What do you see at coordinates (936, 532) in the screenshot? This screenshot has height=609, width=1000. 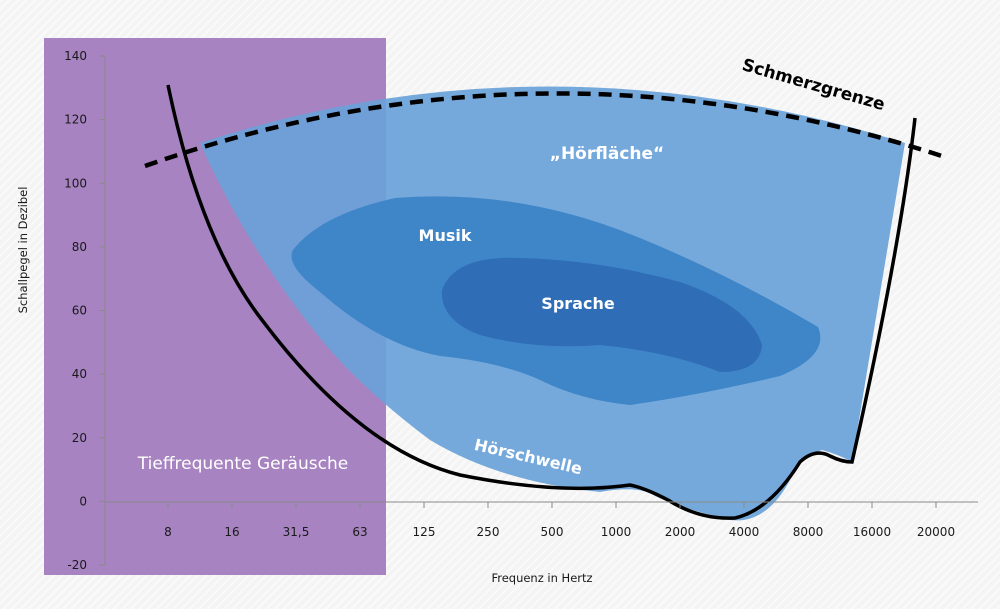 I see `x-tick-label: 20000` at bounding box center [936, 532].